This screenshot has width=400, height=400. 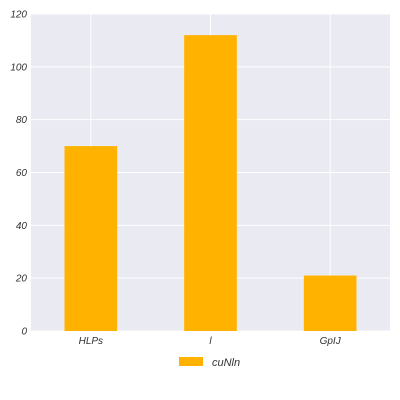 What do you see at coordinates (330, 303) in the screenshot?
I see `bar-gpij` at bounding box center [330, 303].